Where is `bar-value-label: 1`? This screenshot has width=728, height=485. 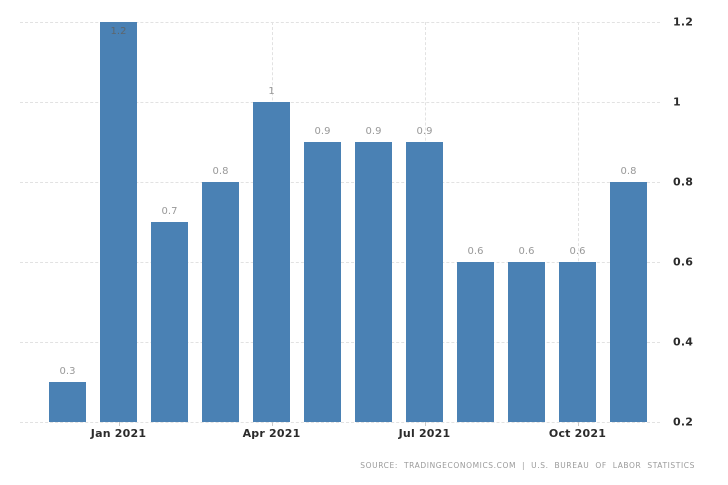 bar-value-label: 1 is located at coordinates (271, 91).